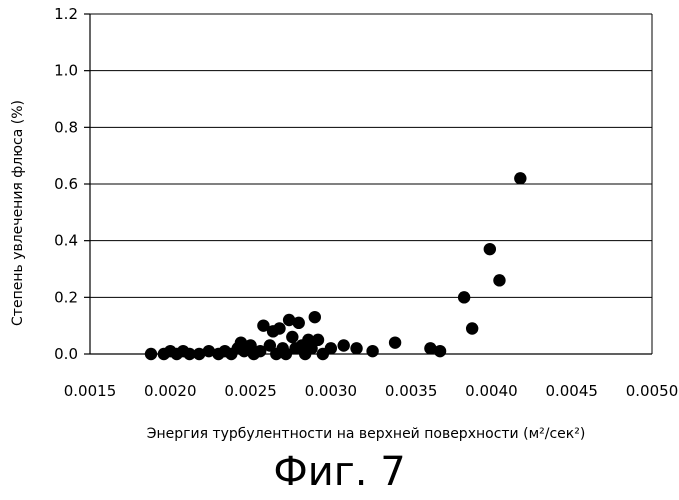  What do you see at coordinates (652, 391) in the screenshot?
I see `x-tick-label: 0.0050` at bounding box center [652, 391].